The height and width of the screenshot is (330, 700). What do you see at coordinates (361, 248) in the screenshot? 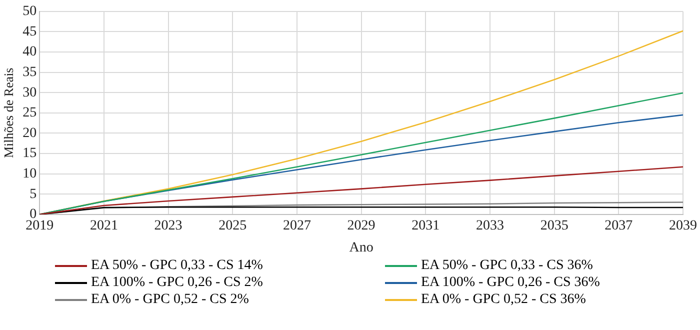
I see `x-axis-title: Ano` at bounding box center [361, 248].